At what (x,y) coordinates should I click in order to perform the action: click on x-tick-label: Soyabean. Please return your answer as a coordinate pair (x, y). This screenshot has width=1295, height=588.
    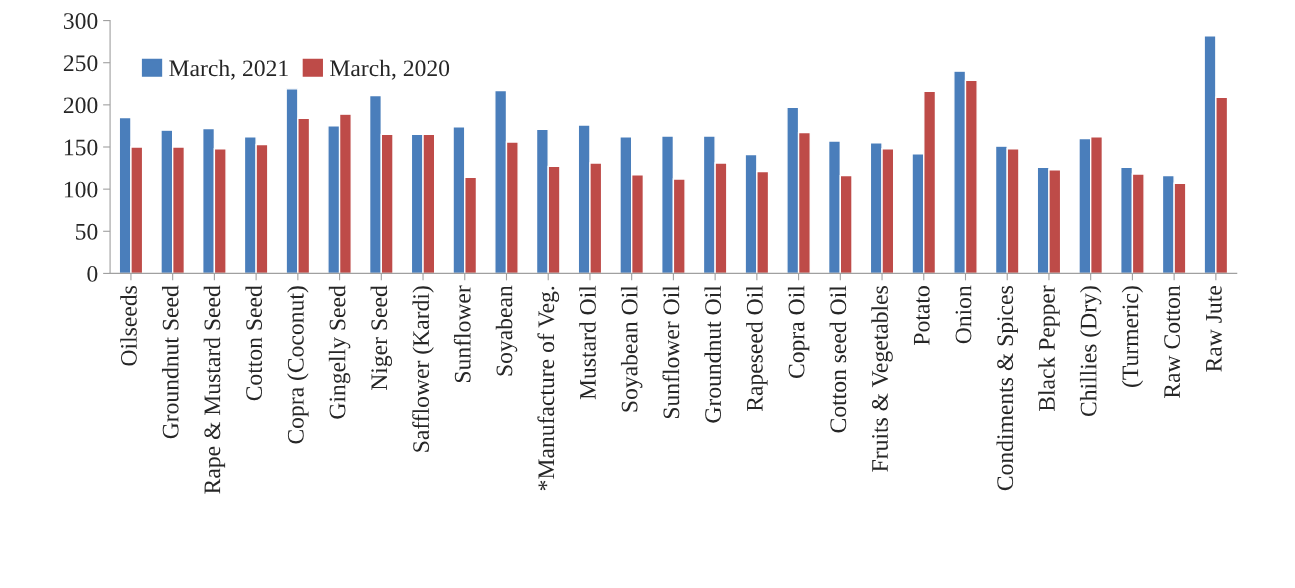
    Looking at the image, I should click on (506, 330).